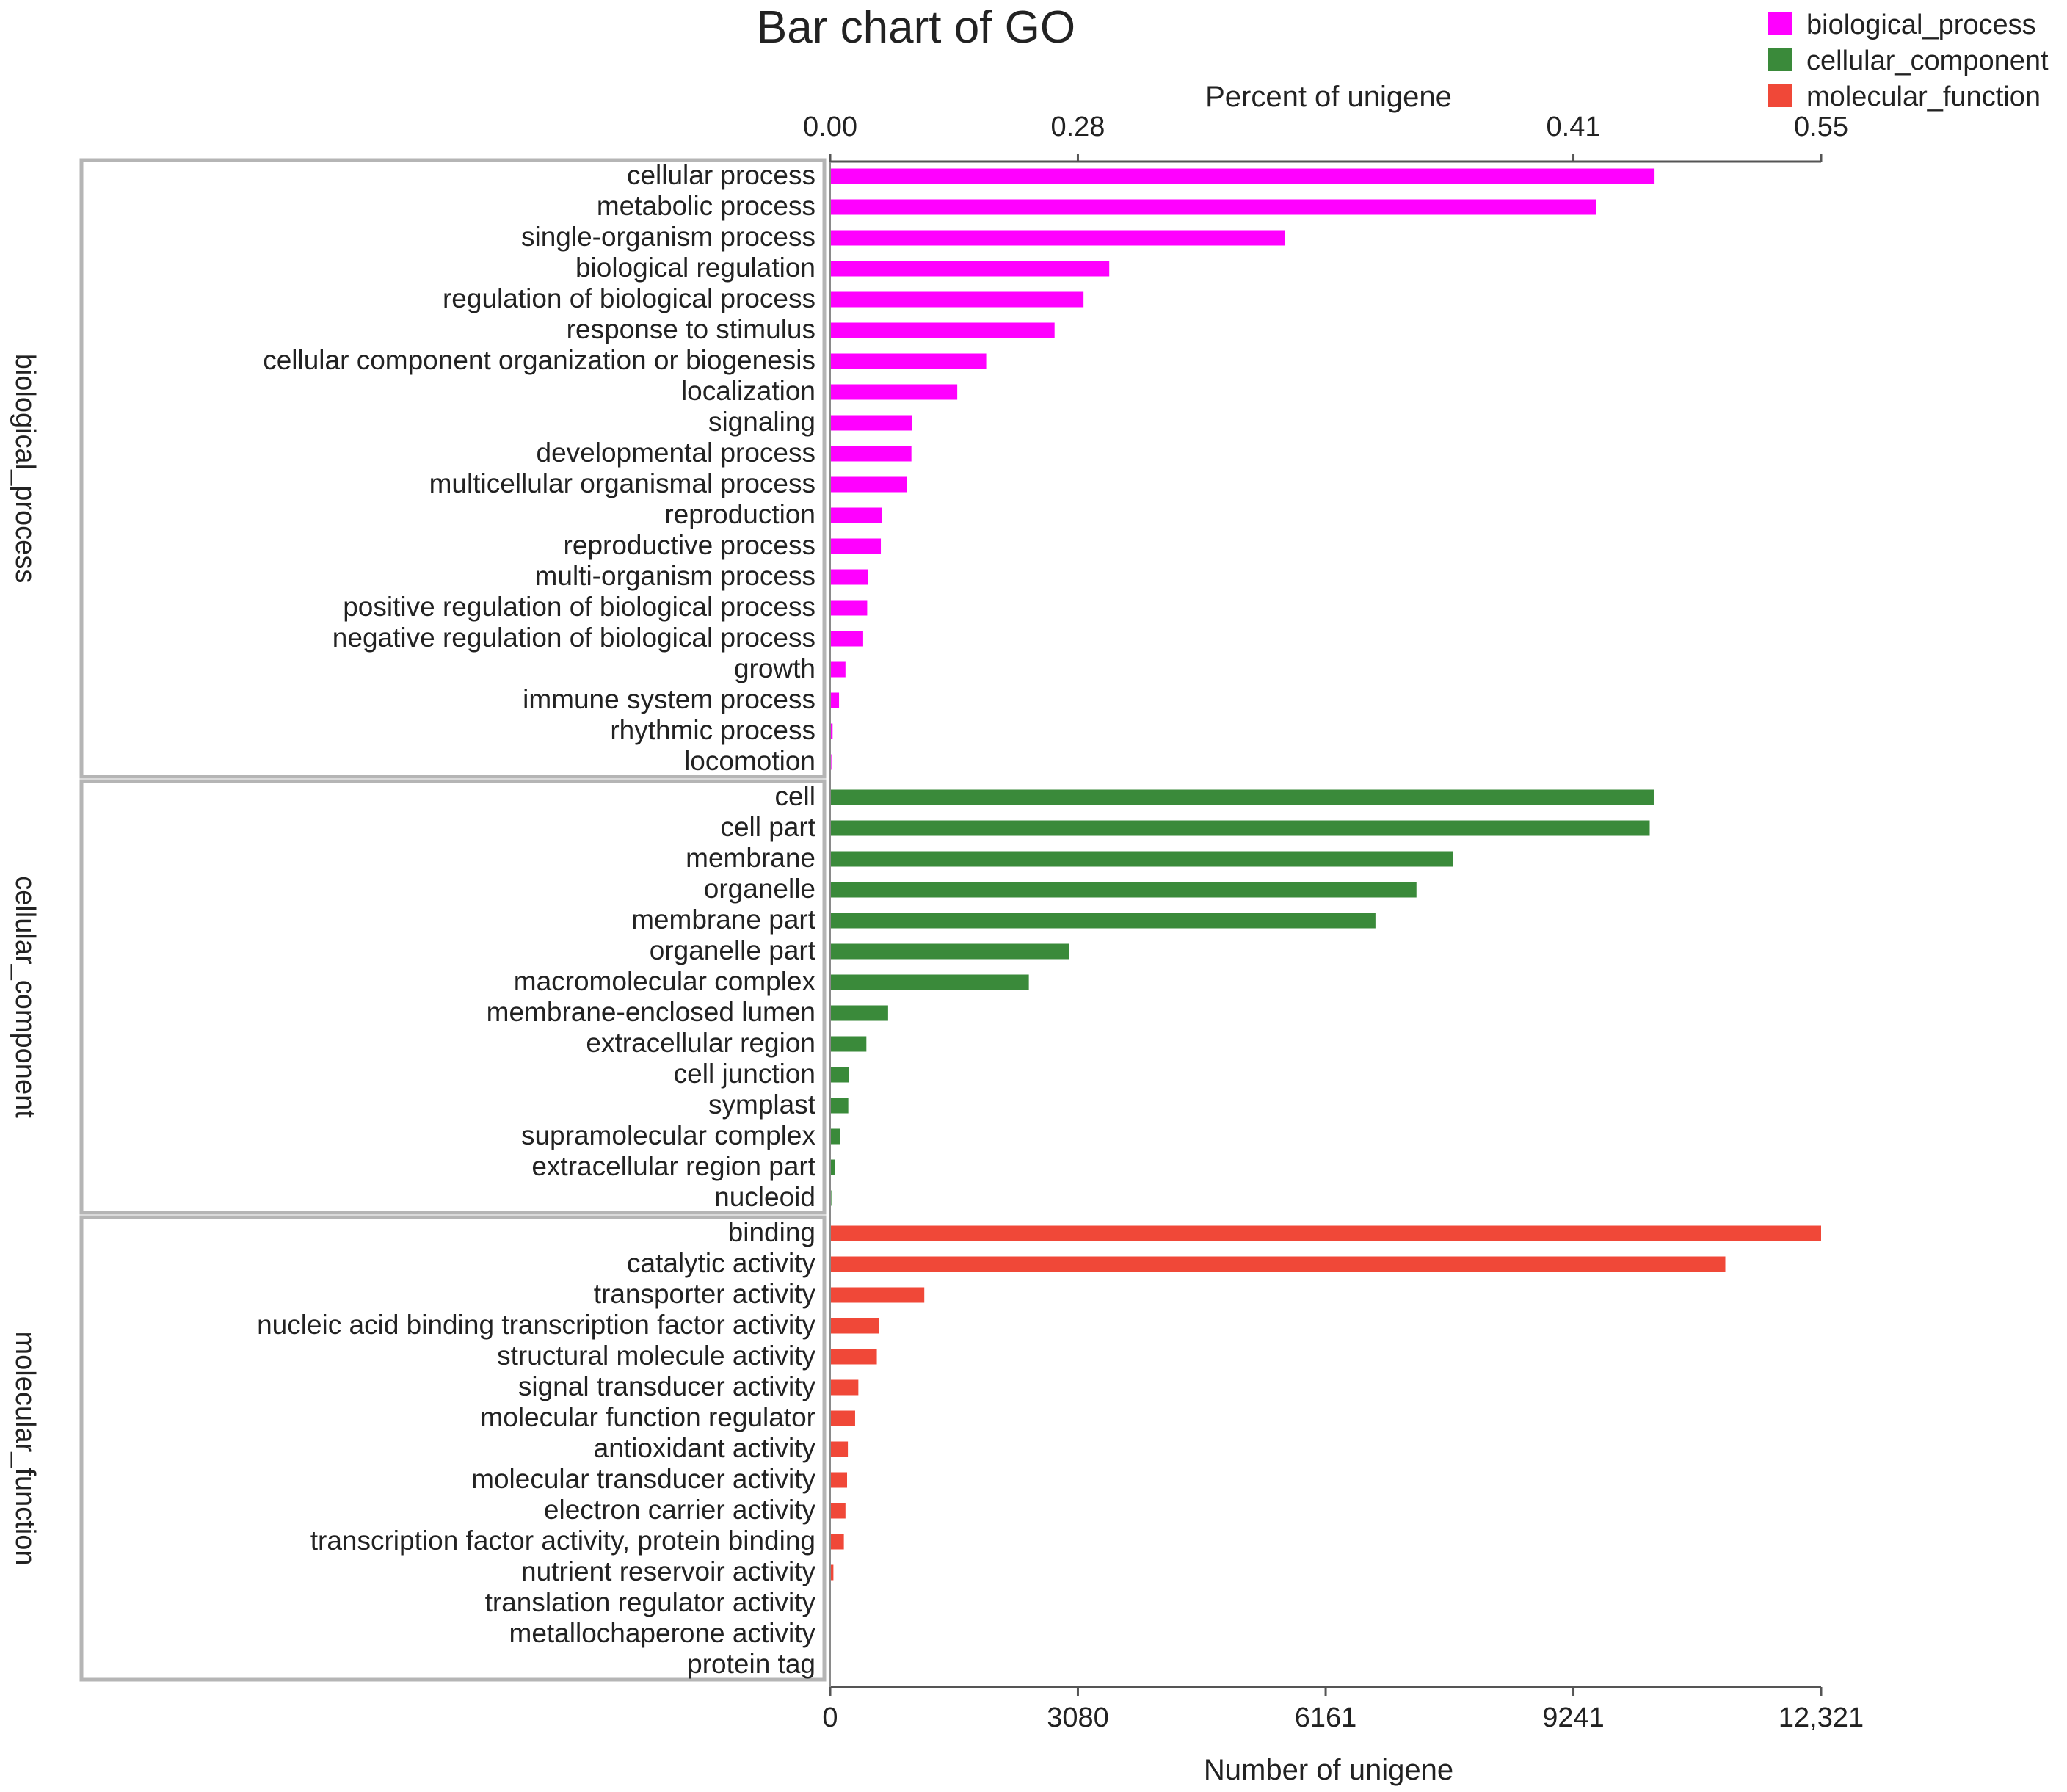 This screenshot has width=2067, height=1792. What do you see at coordinates (1573, 1717) in the screenshot?
I see `bottom-tick-label: 9241` at bounding box center [1573, 1717].